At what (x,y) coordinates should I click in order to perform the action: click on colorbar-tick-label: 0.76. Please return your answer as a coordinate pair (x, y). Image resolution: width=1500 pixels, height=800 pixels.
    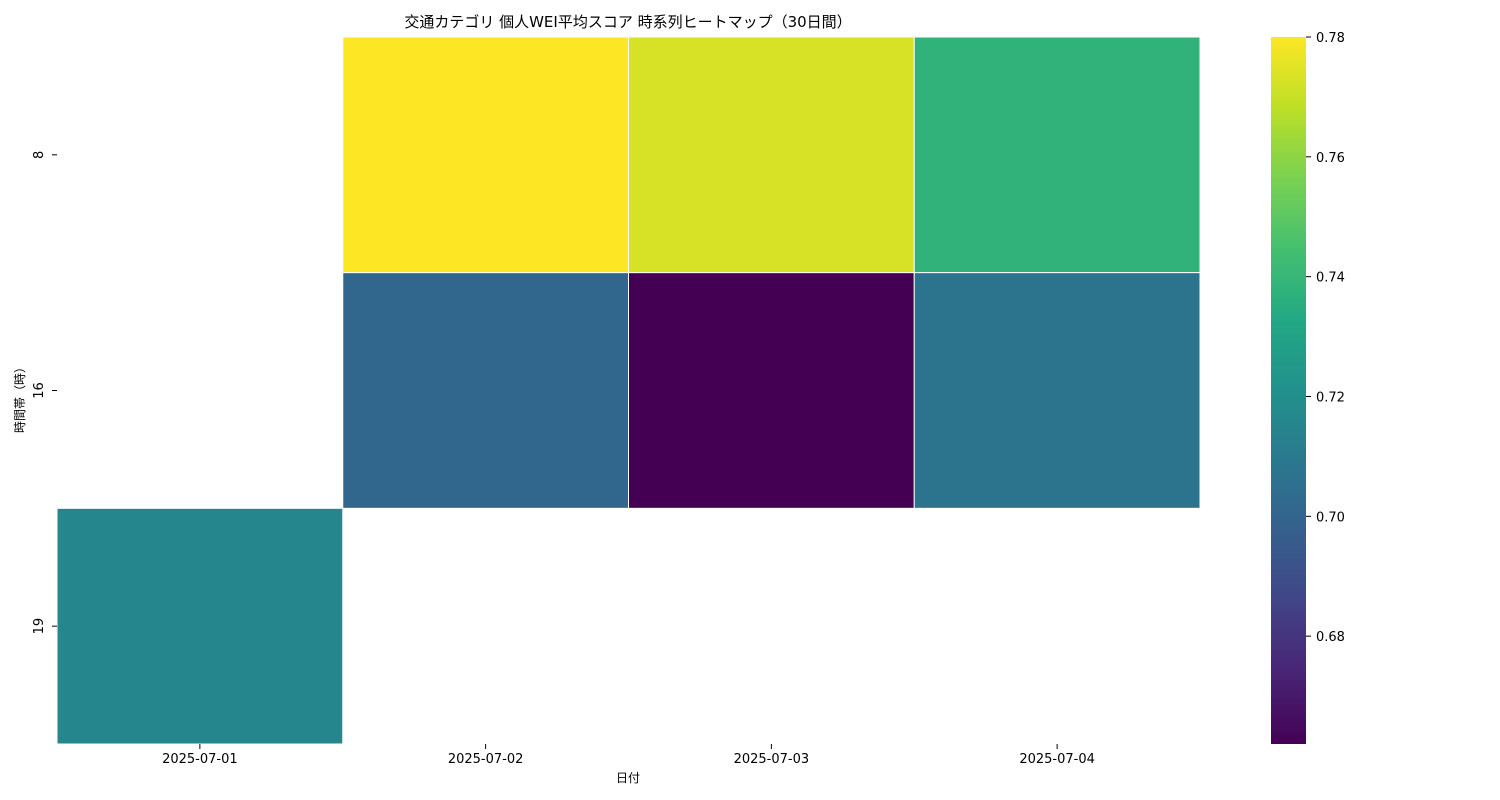
    Looking at the image, I should click on (1330, 158).